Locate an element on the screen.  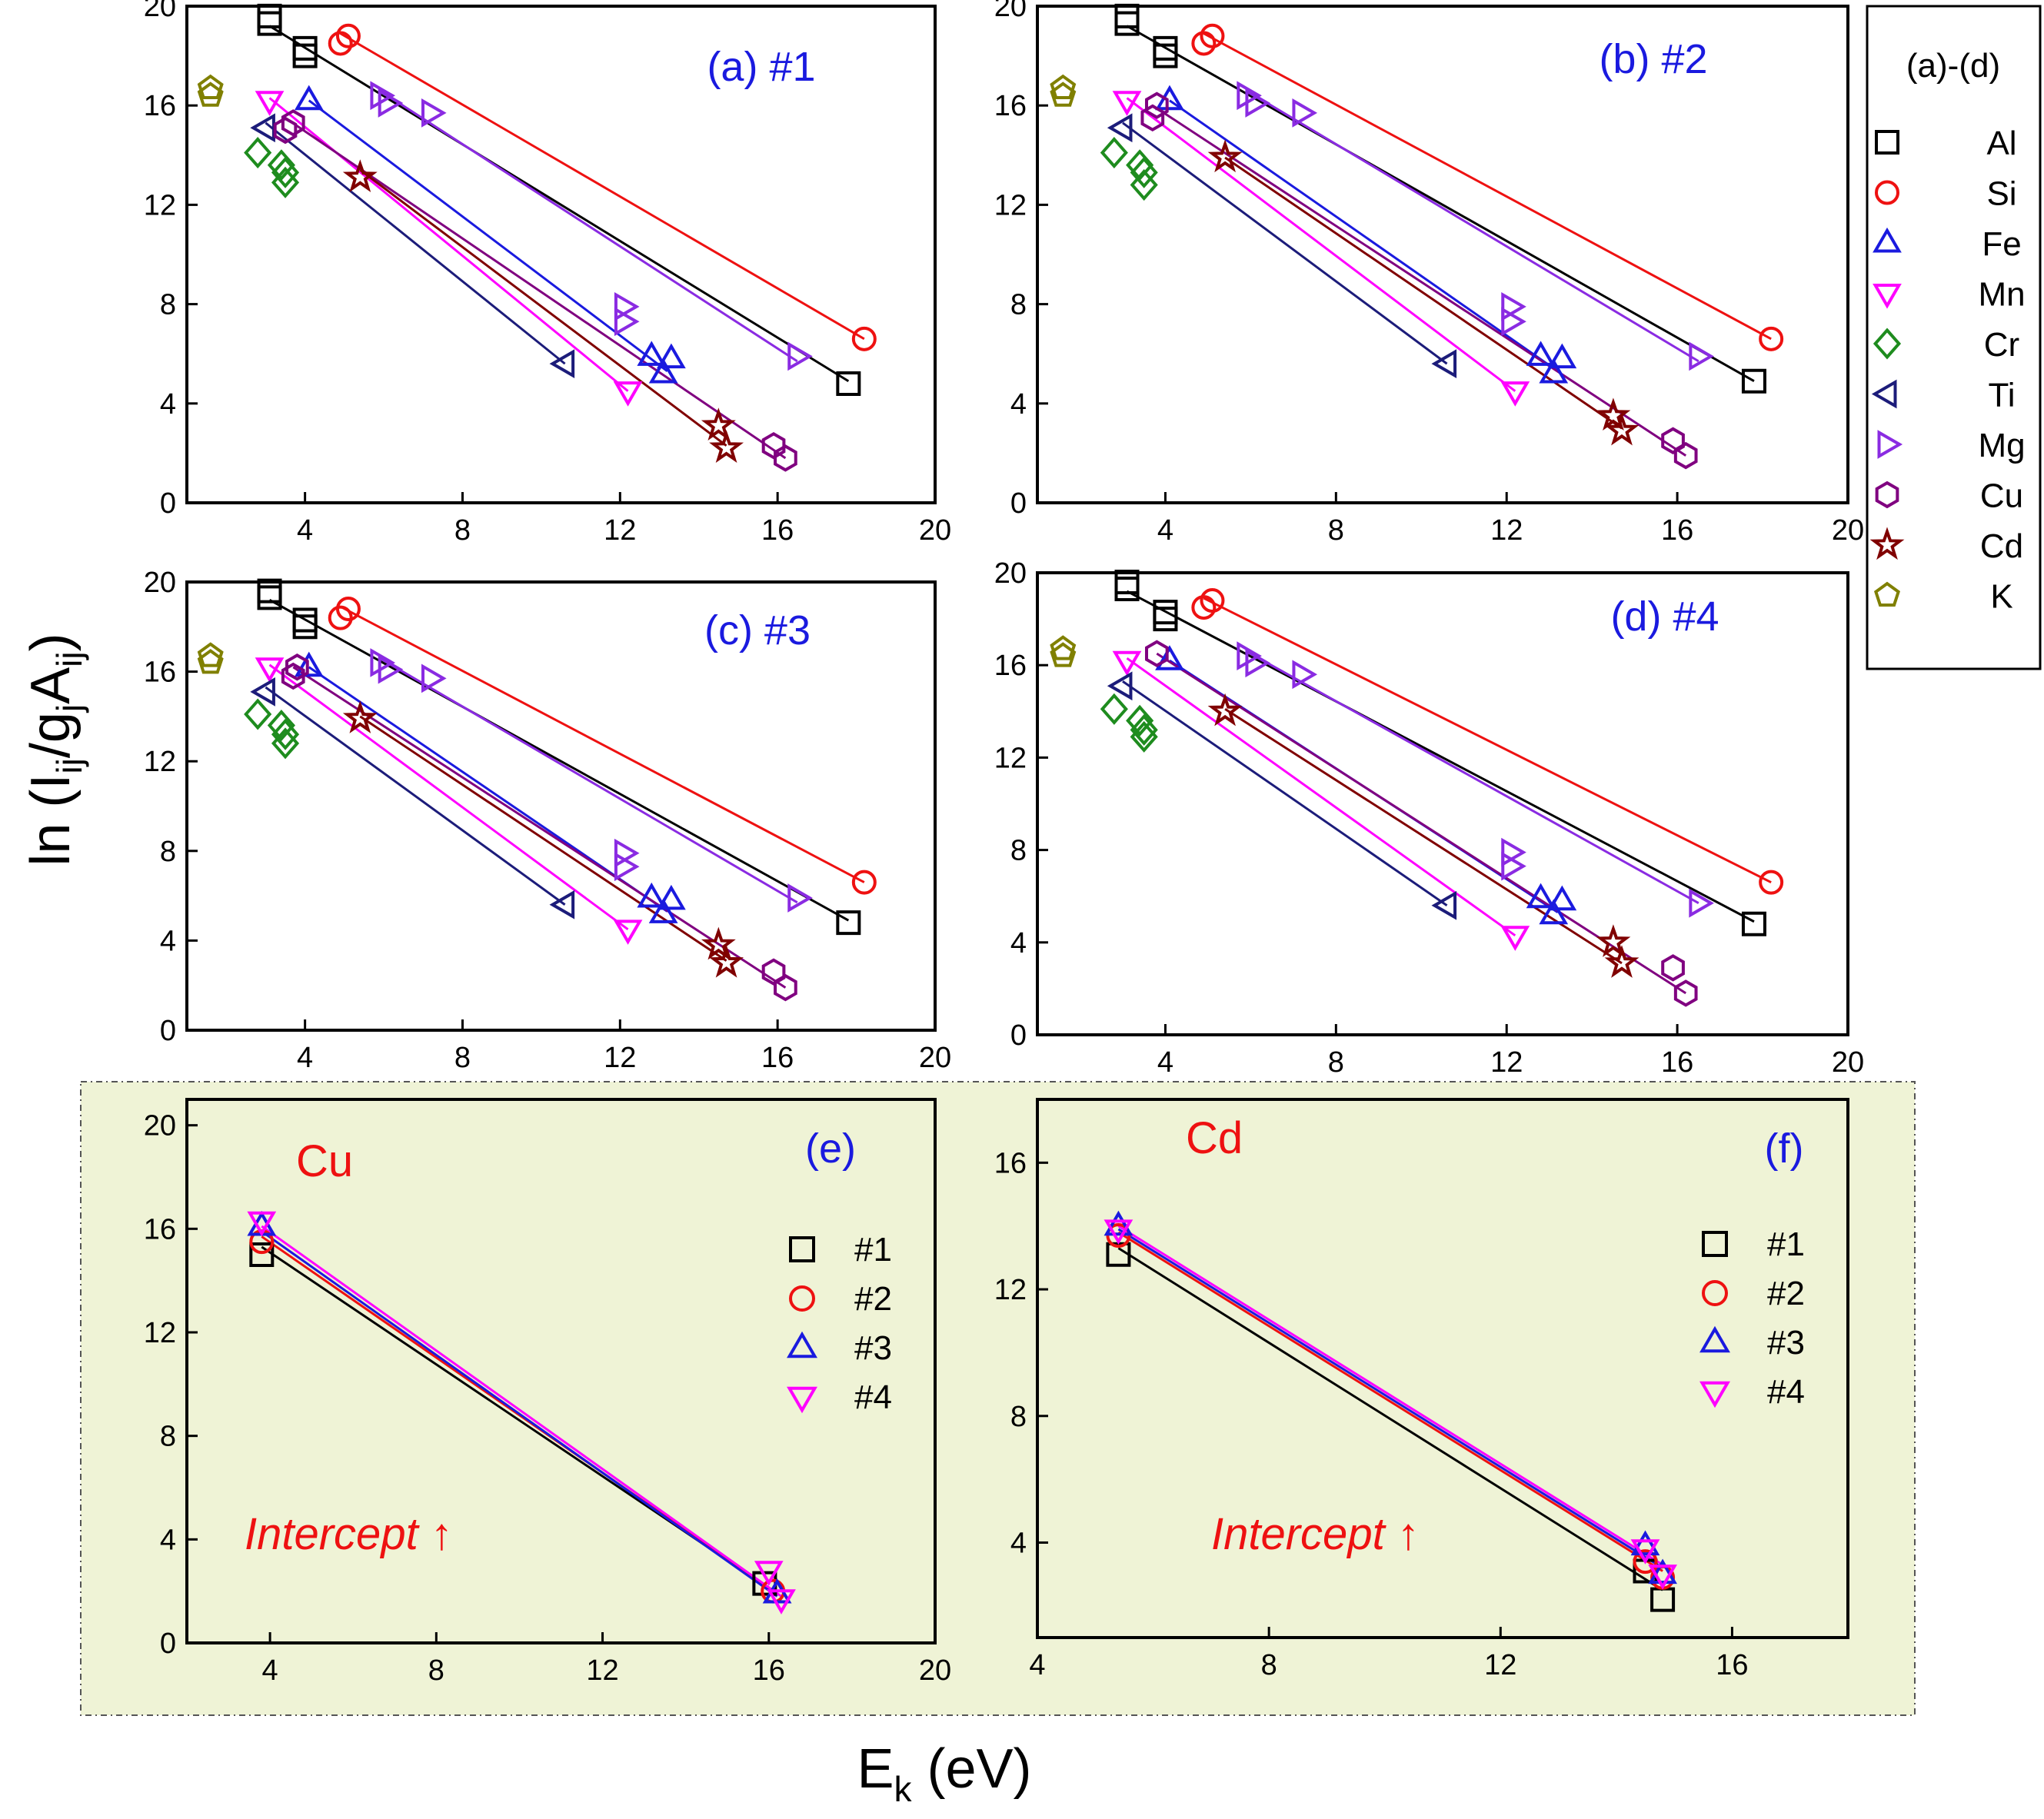
legend-marker-n2 is located at coordinates (802, 1298).